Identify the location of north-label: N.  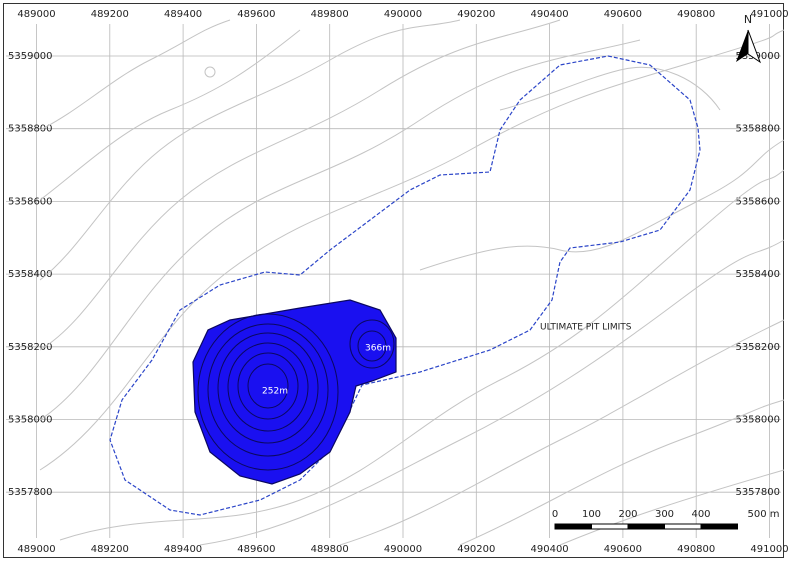
(748, 19).